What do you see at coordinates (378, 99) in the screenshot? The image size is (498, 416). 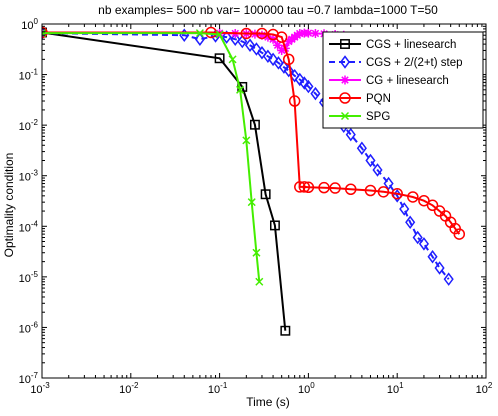 I see `legend-label: PQN` at bounding box center [378, 99].